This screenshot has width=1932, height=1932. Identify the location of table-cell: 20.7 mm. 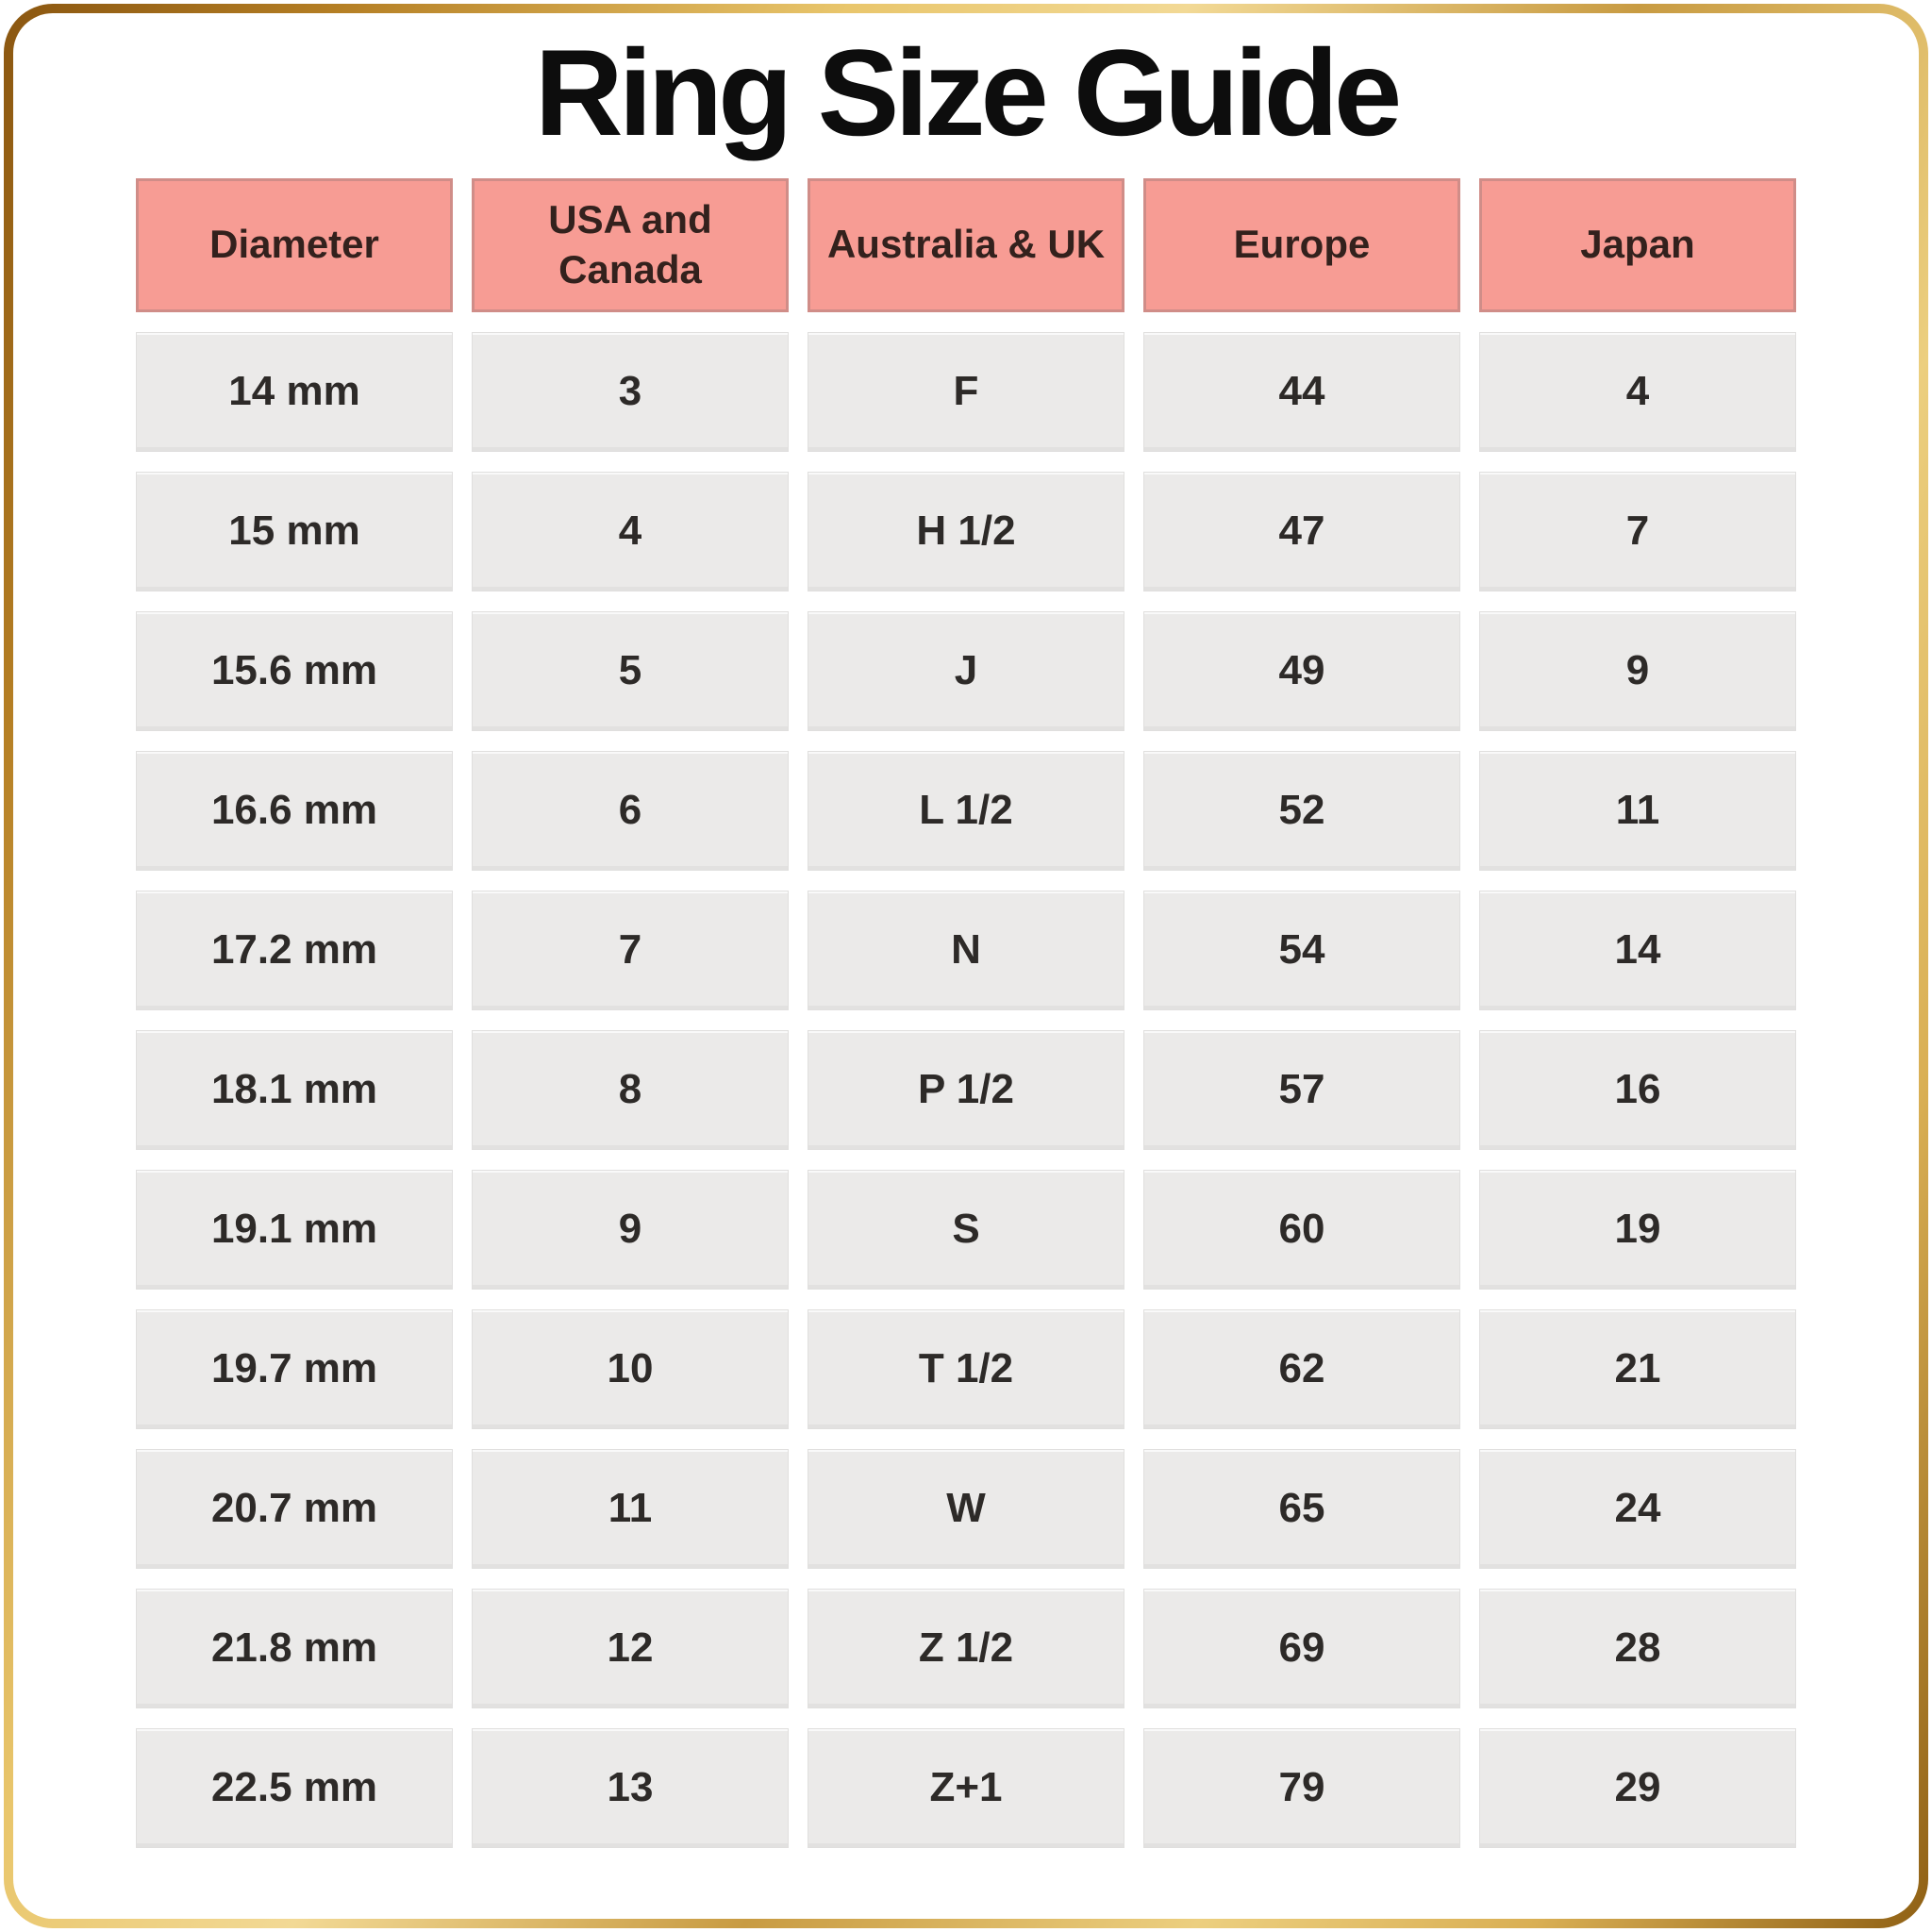
(295, 1508).